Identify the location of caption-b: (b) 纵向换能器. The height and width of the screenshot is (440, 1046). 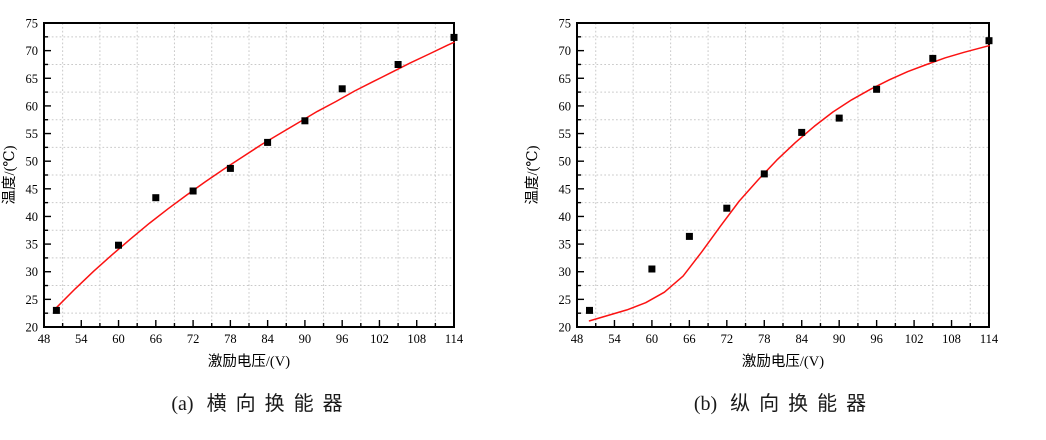
(784, 401).